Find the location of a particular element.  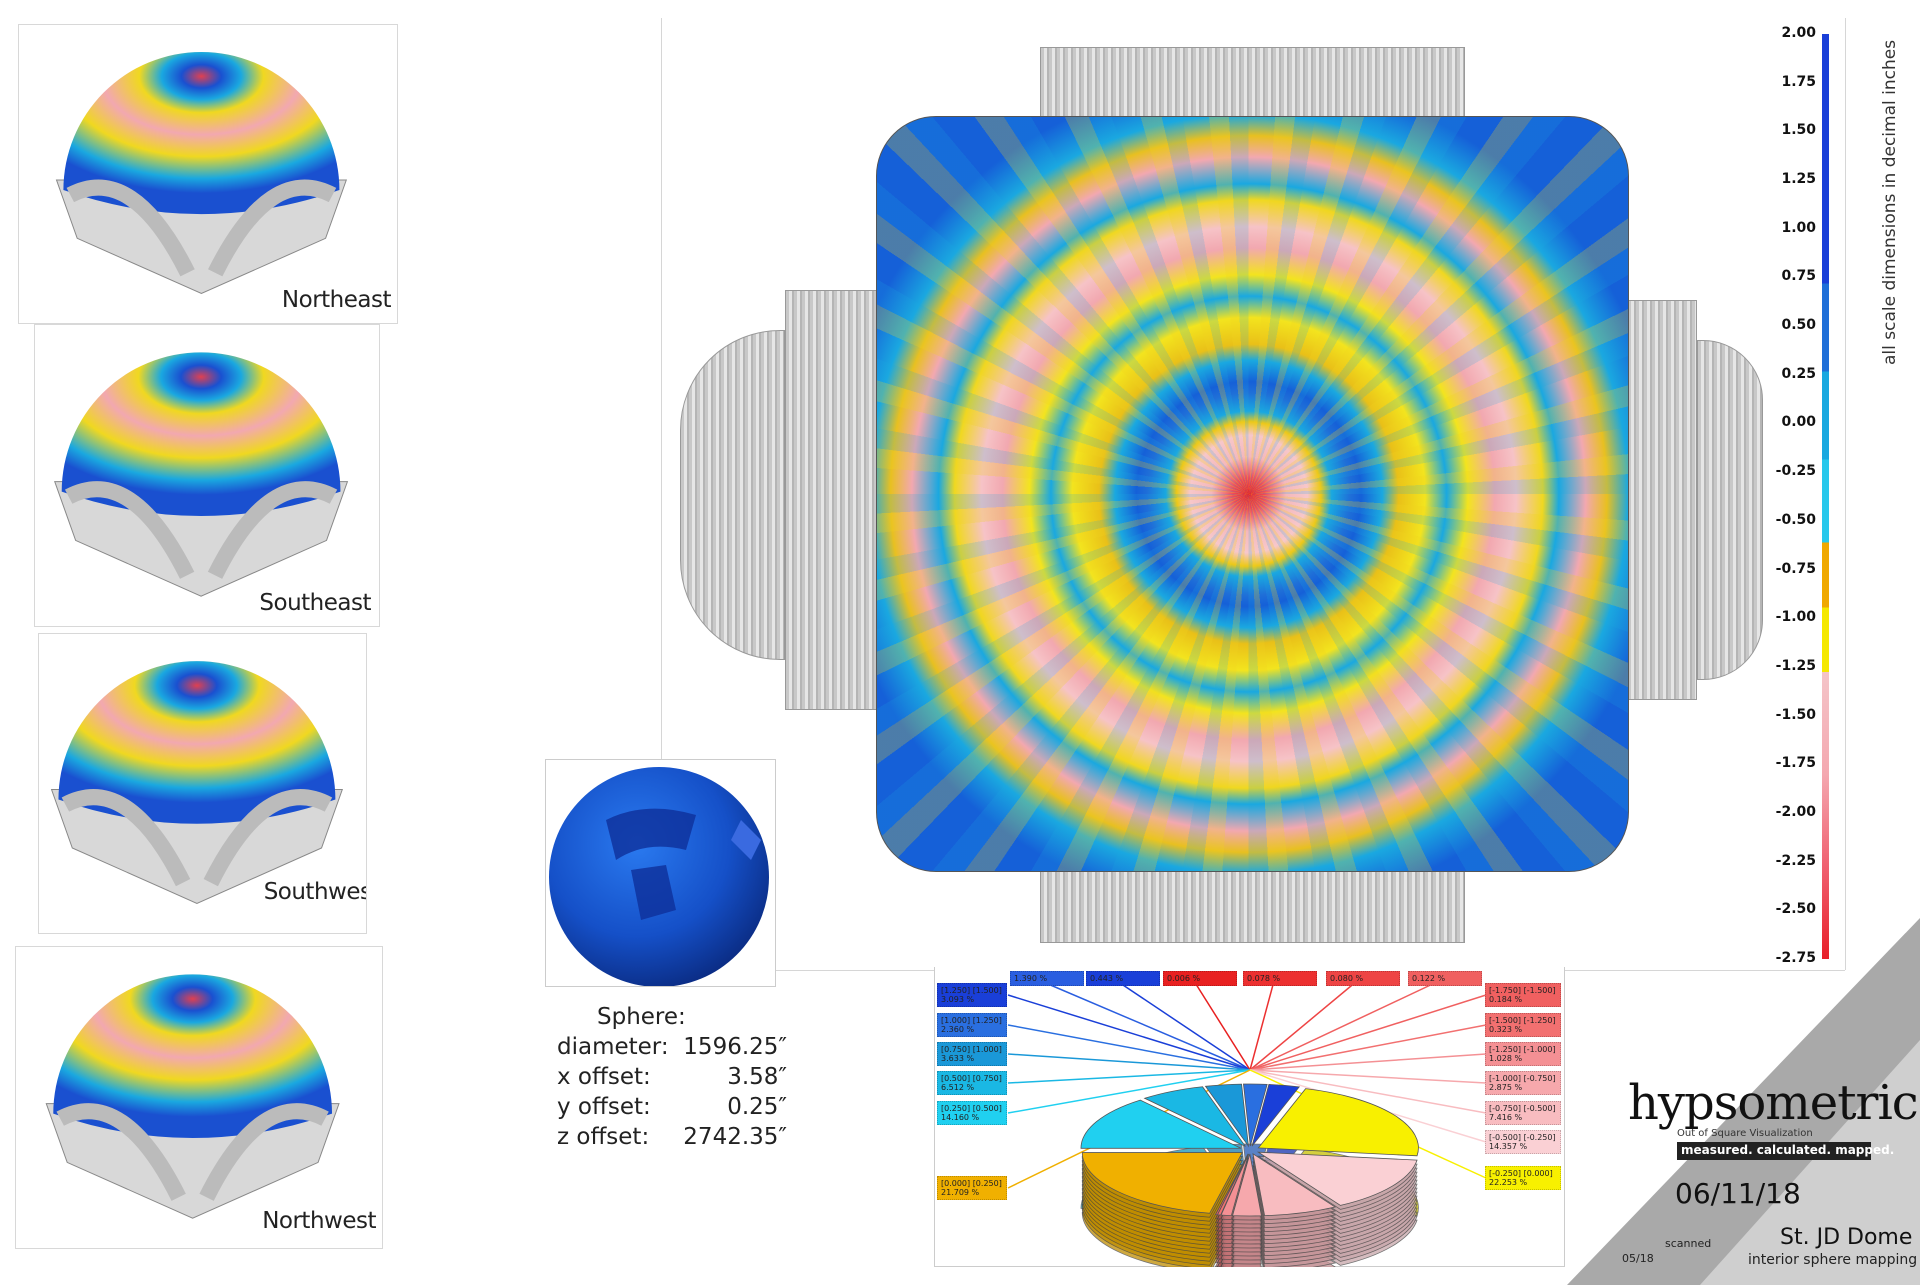

structure-top is located at coordinates (1252, 83).